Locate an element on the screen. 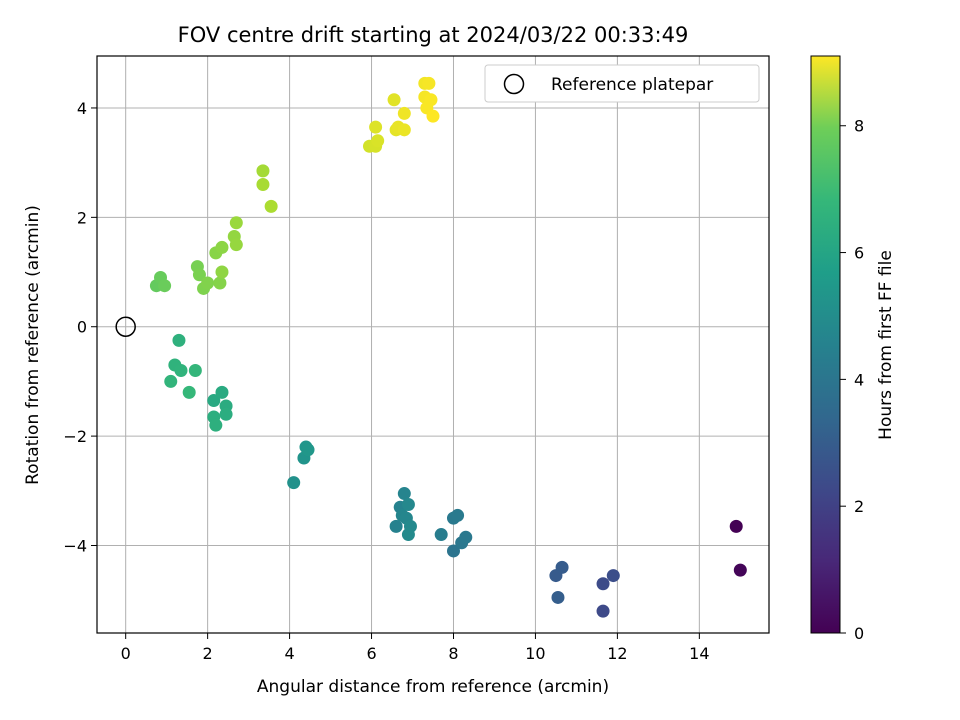 Image resolution: width=960 pixels, height=720 pixels. colorbar: 0 2 4 6 8 Hours from first FF file is located at coordinates (853, 349).